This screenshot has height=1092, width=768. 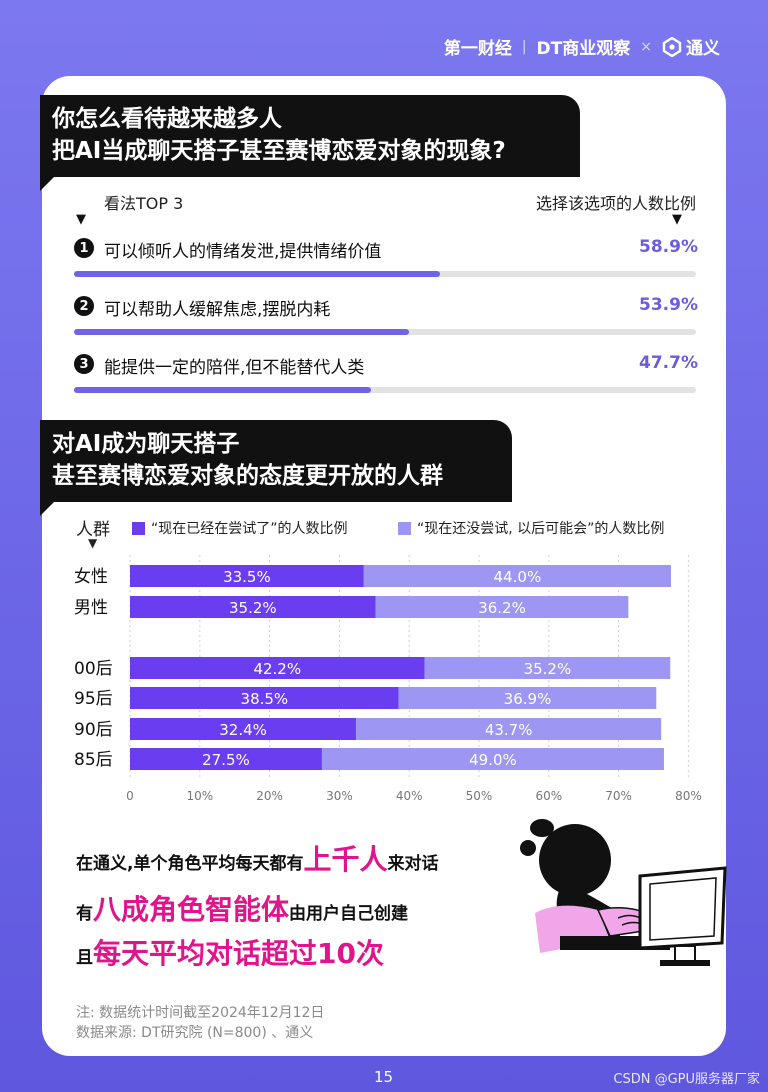 I want to click on category-label: 男性, so click(x=91, y=608).